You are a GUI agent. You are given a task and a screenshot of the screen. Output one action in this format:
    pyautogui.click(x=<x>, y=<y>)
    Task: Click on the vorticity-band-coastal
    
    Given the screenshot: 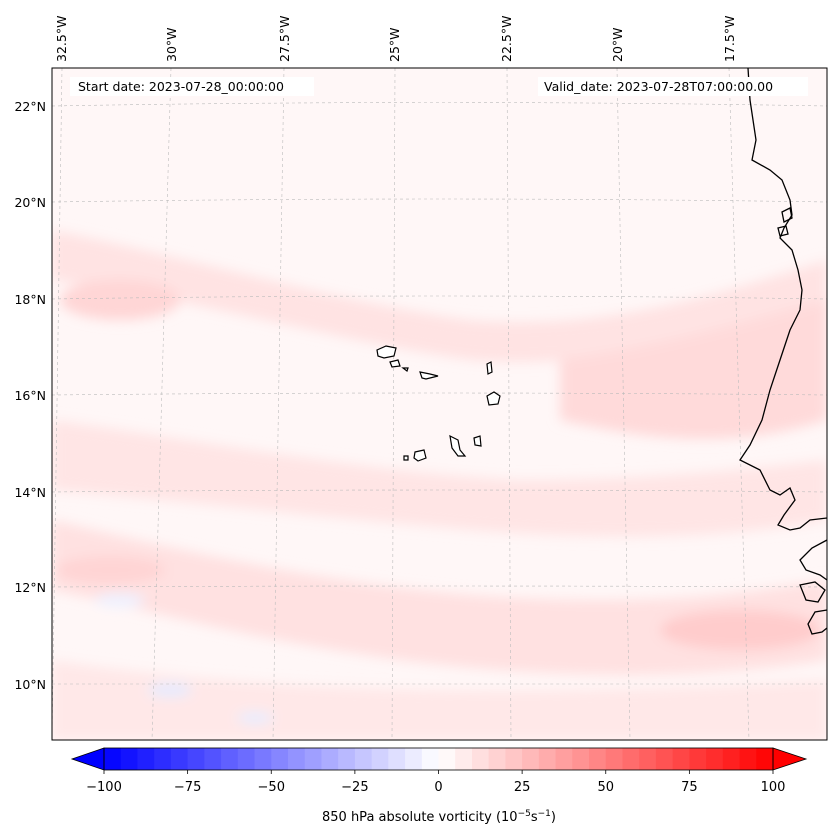 What is the action you would take?
    pyautogui.click(x=693, y=369)
    